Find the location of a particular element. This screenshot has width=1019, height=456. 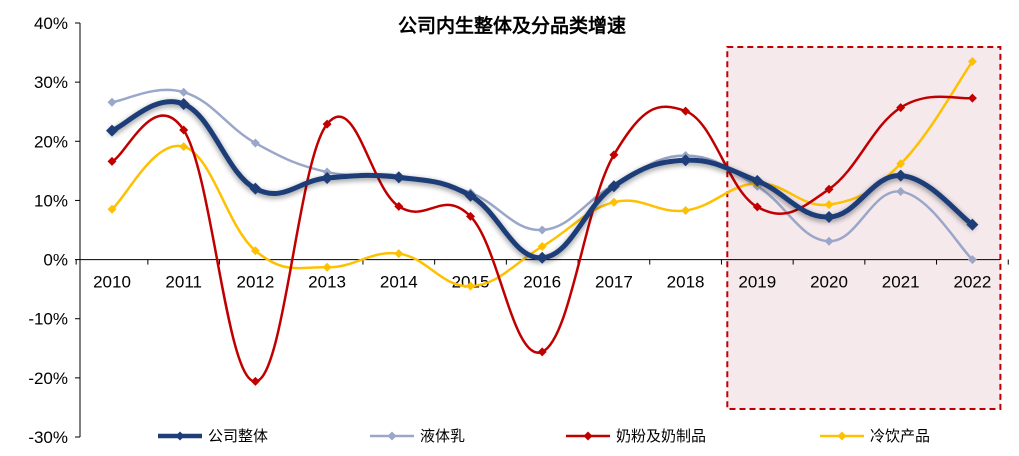

legend-label: 冷饮产品 is located at coordinates (900, 436).